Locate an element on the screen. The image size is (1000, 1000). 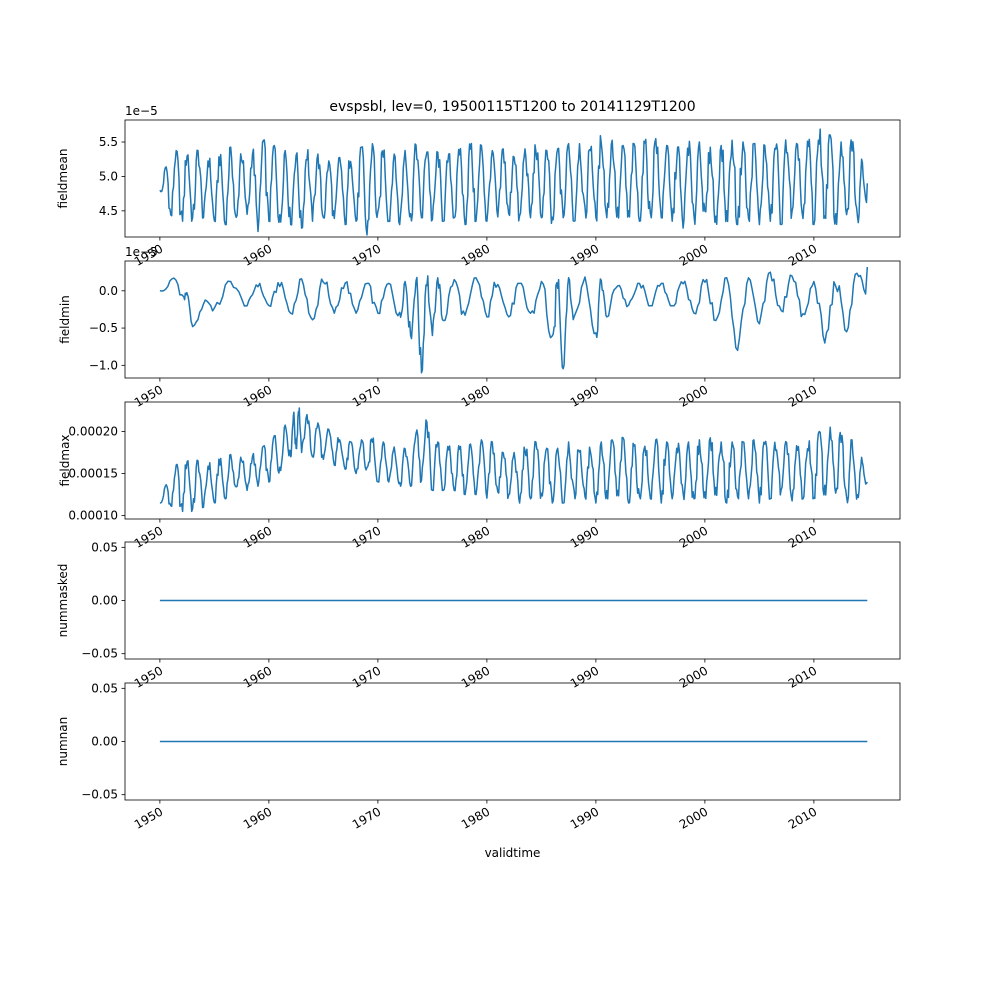
y-tick-label: 0.00010 is located at coordinates (93, 516).